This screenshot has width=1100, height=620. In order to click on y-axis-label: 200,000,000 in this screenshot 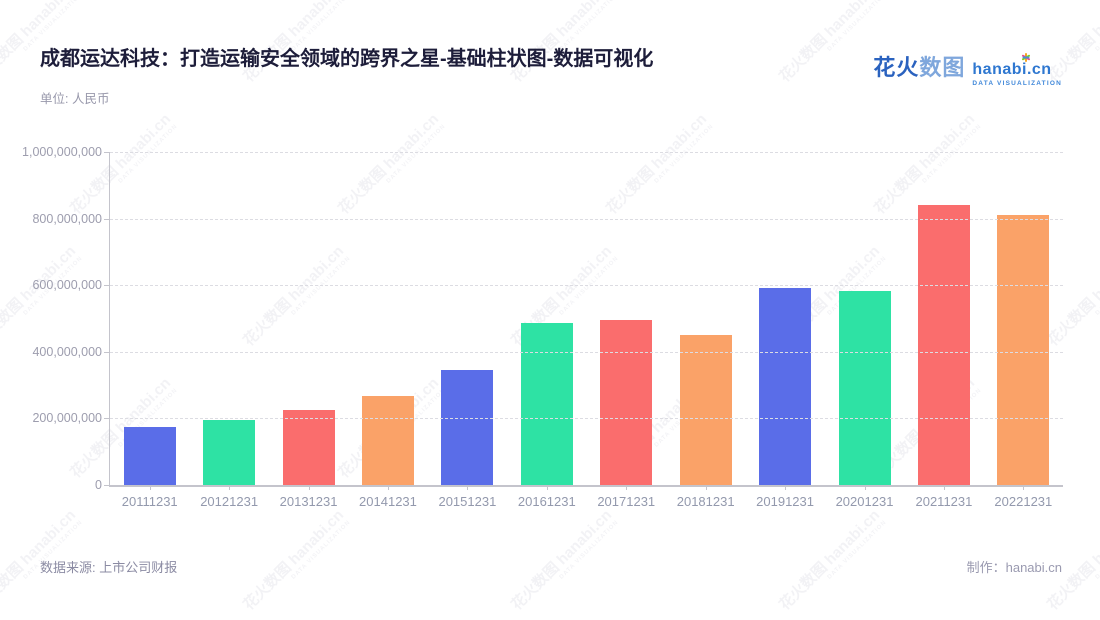, I will do `click(67, 418)`.